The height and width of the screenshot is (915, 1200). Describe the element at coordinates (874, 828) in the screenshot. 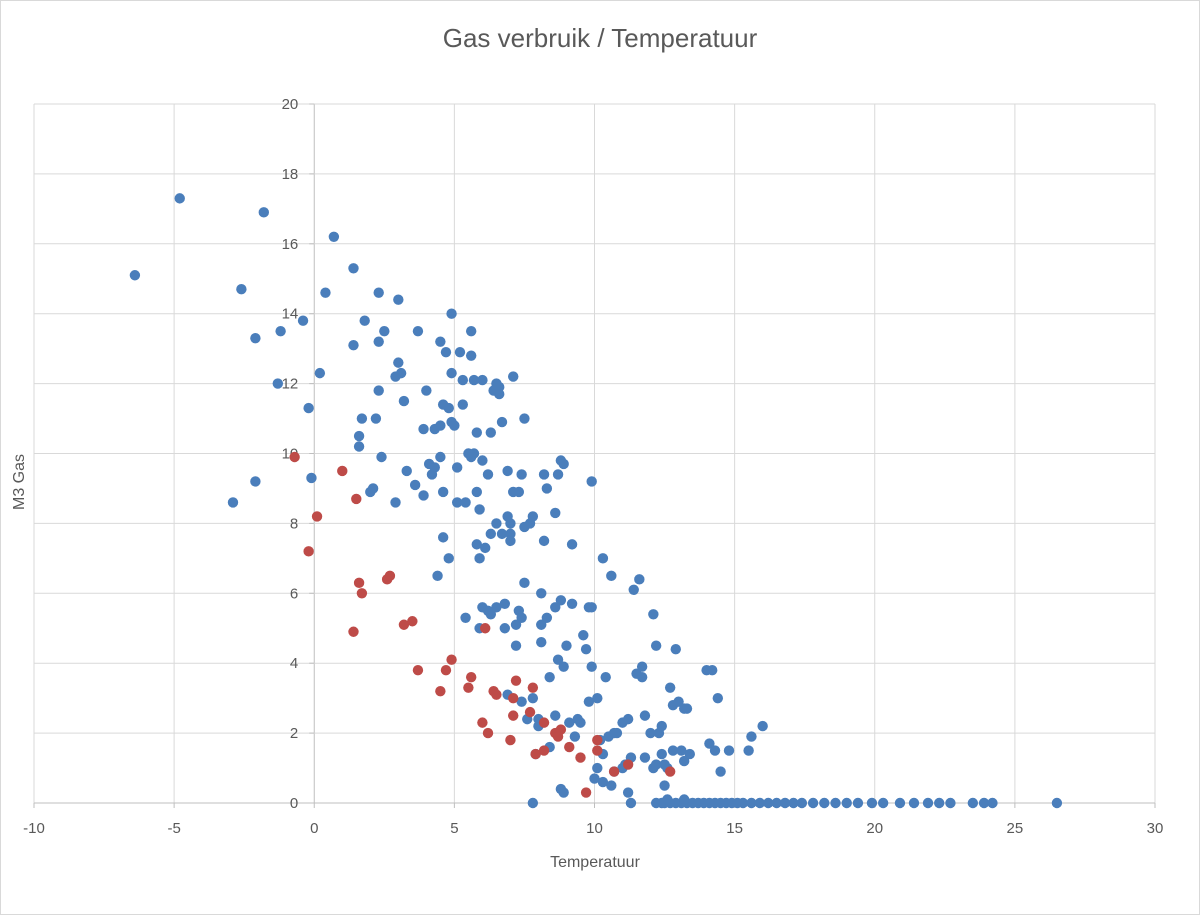

I see `x-tick-label: 20` at that location.